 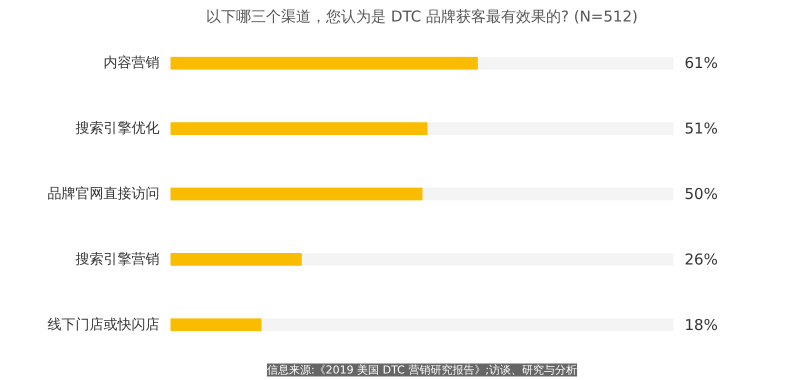 What do you see at coordinates (422, 370) in the screenshot?
I see `text: 信息来源:《2019 美国 DTC 营销研究报告》;访谈、研究与分析` at bounding box center [422, 370].